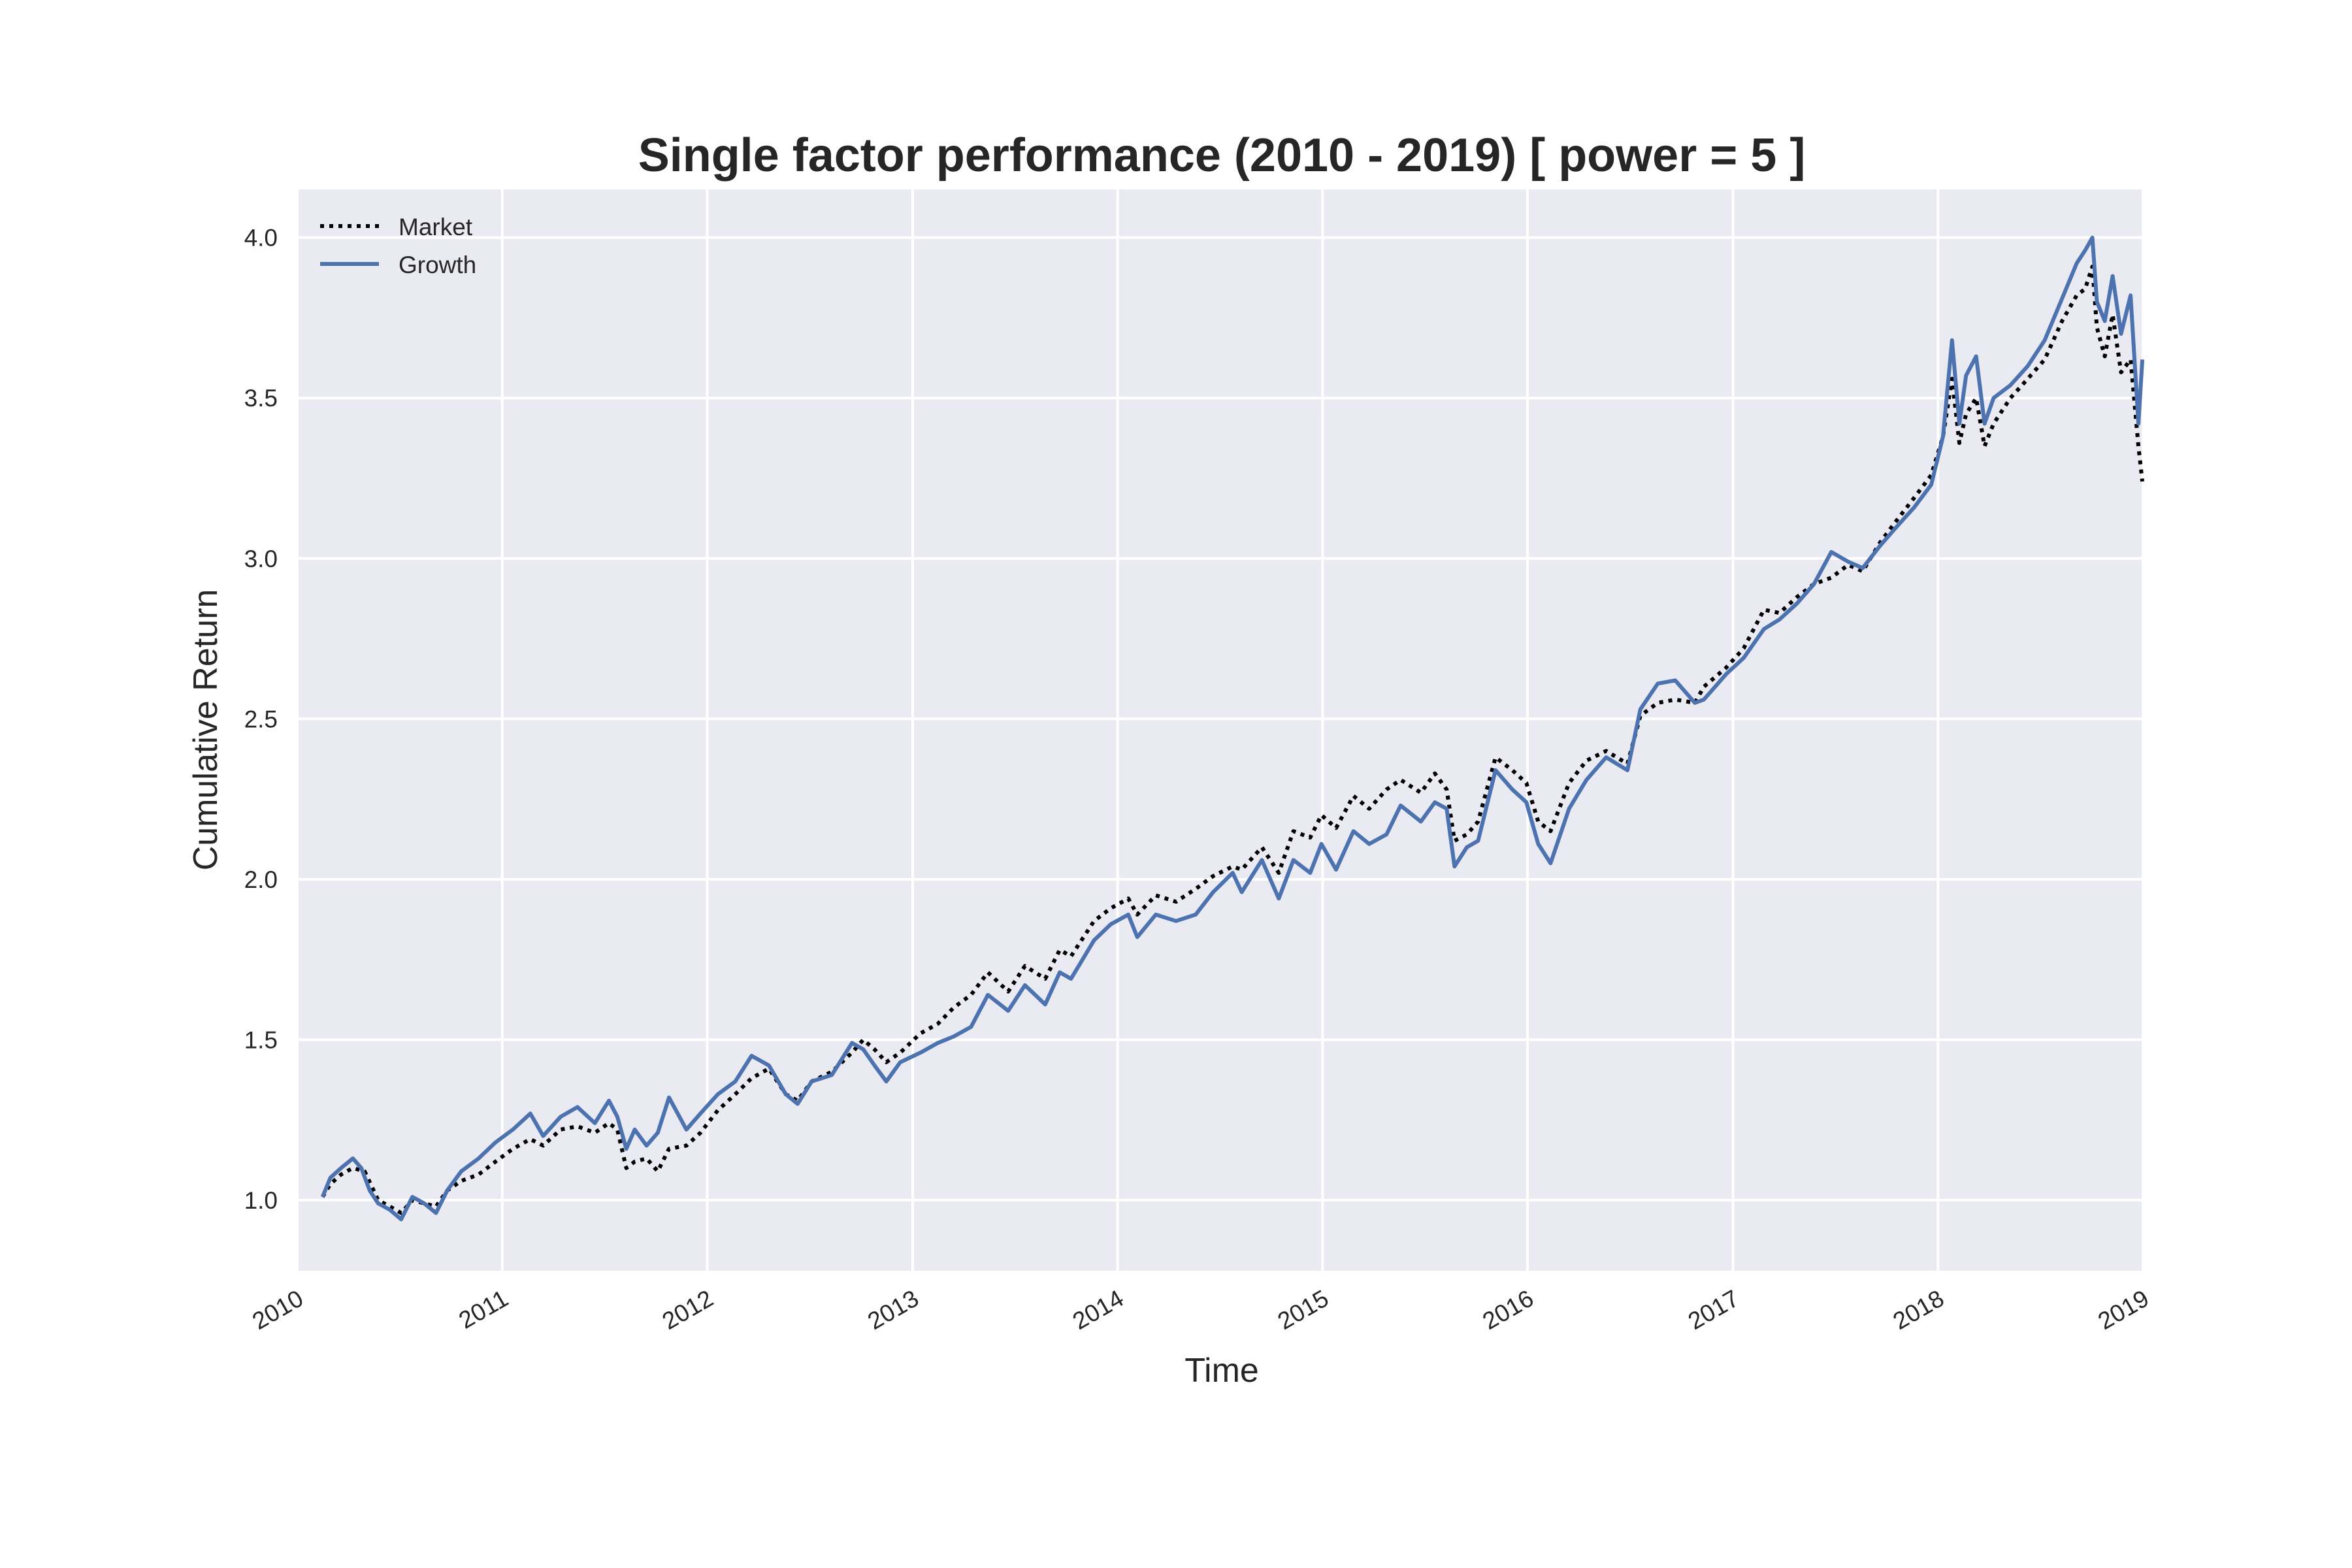  I want to click on x-tick-labels: 2010 2011 2012 2013 2014 2015 2016 2017 2018 2019, so click(1200, 1309).